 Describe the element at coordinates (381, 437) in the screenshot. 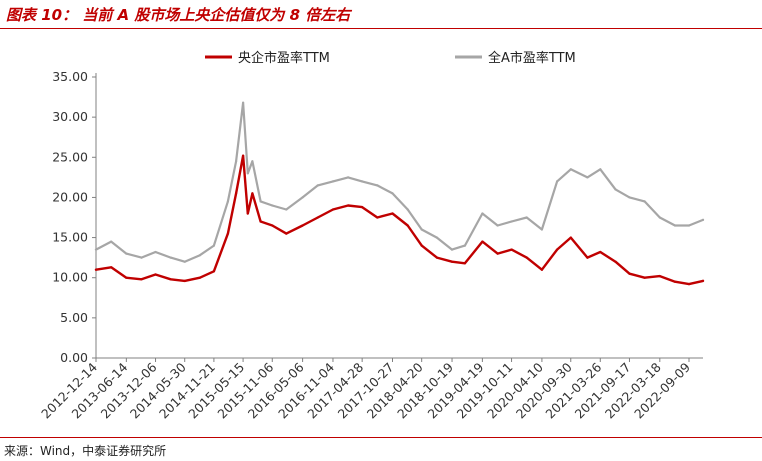

I see `source-divider` at that location.